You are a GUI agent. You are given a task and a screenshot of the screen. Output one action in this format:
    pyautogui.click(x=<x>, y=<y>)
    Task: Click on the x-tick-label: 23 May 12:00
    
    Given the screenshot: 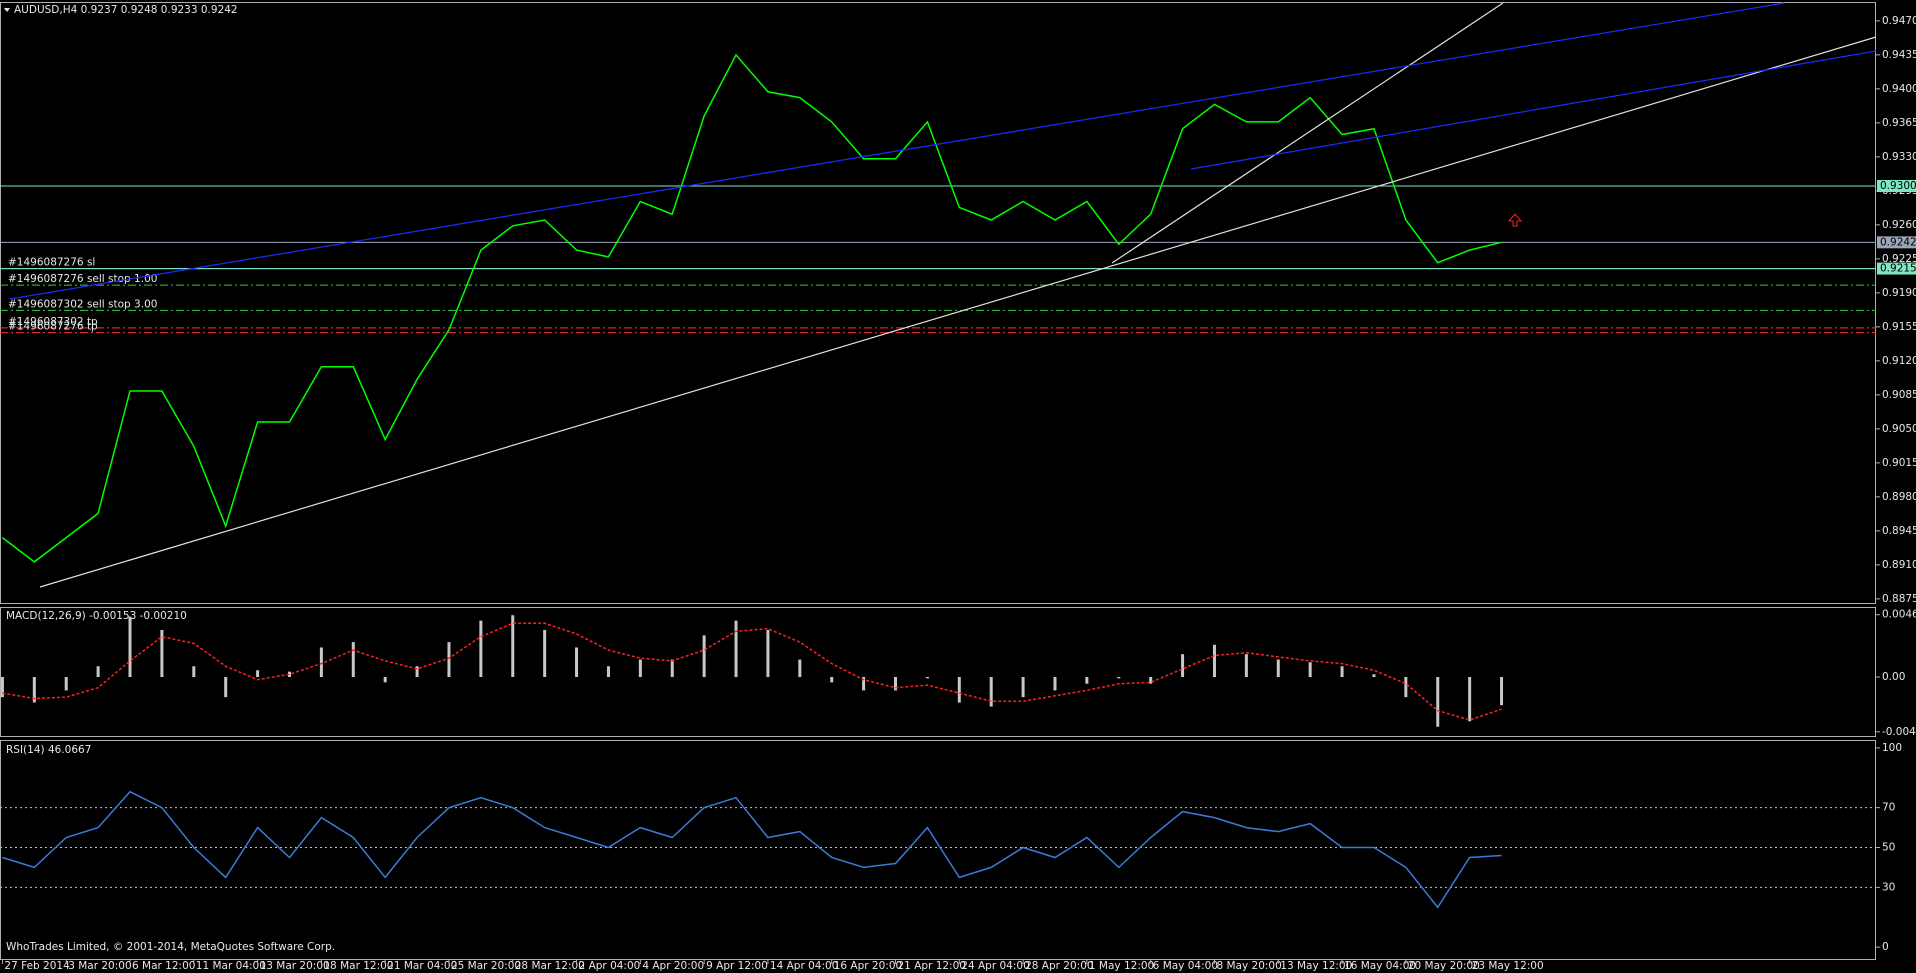 What is the action you would take?
    pyautogui.click(x=1508, y=966)
    